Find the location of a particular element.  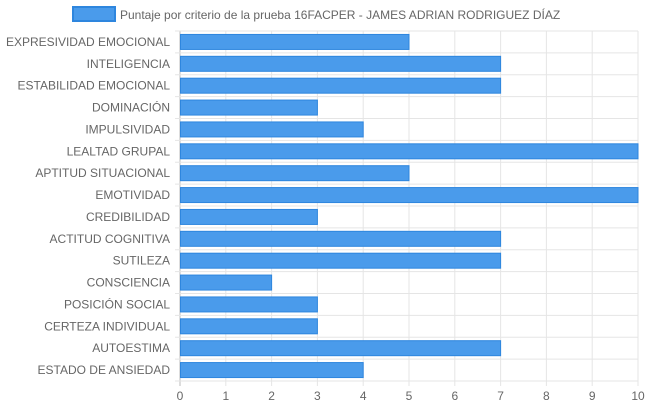

category-label: SUTILEZA is located at coordinates (141, 261).